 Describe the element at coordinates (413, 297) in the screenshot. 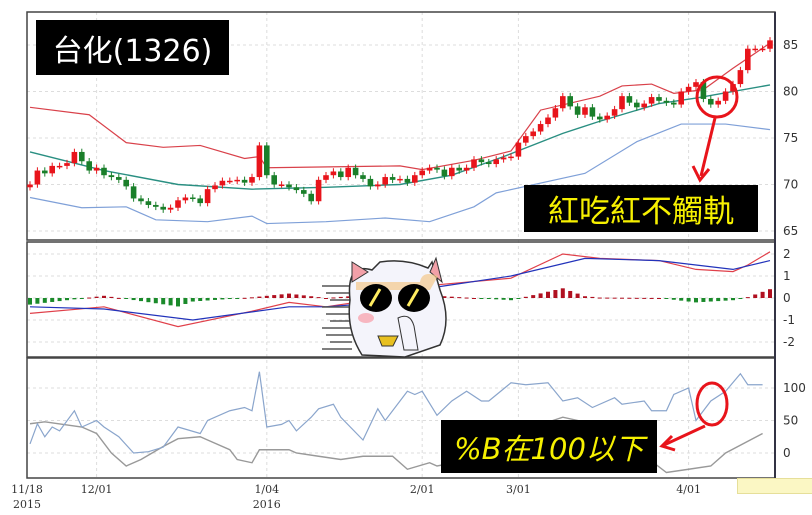

I see `lens-glare` at that location.